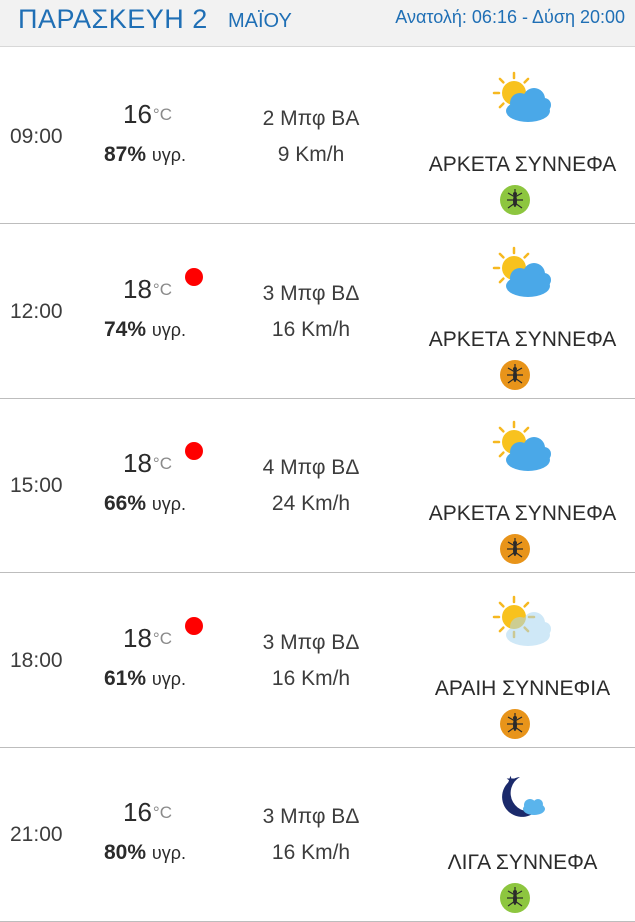  I want to click on time-label: 15:00, so click(36, 485).